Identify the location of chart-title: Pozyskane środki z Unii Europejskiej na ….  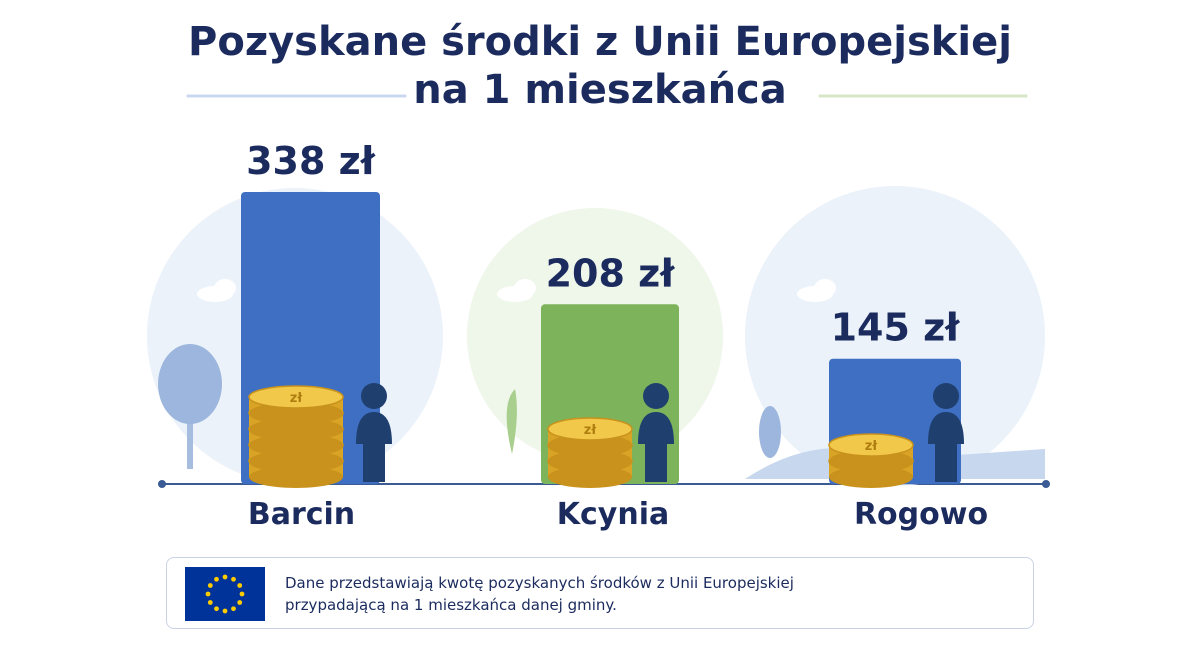
(600, 66).